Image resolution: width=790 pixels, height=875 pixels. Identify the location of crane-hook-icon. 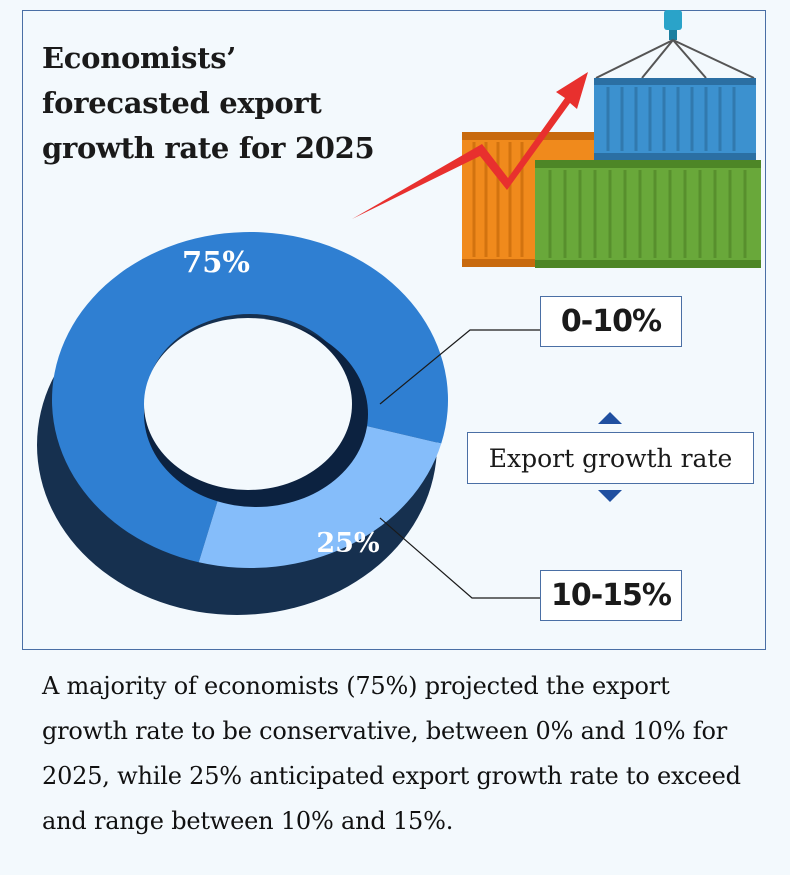
(675, 44).